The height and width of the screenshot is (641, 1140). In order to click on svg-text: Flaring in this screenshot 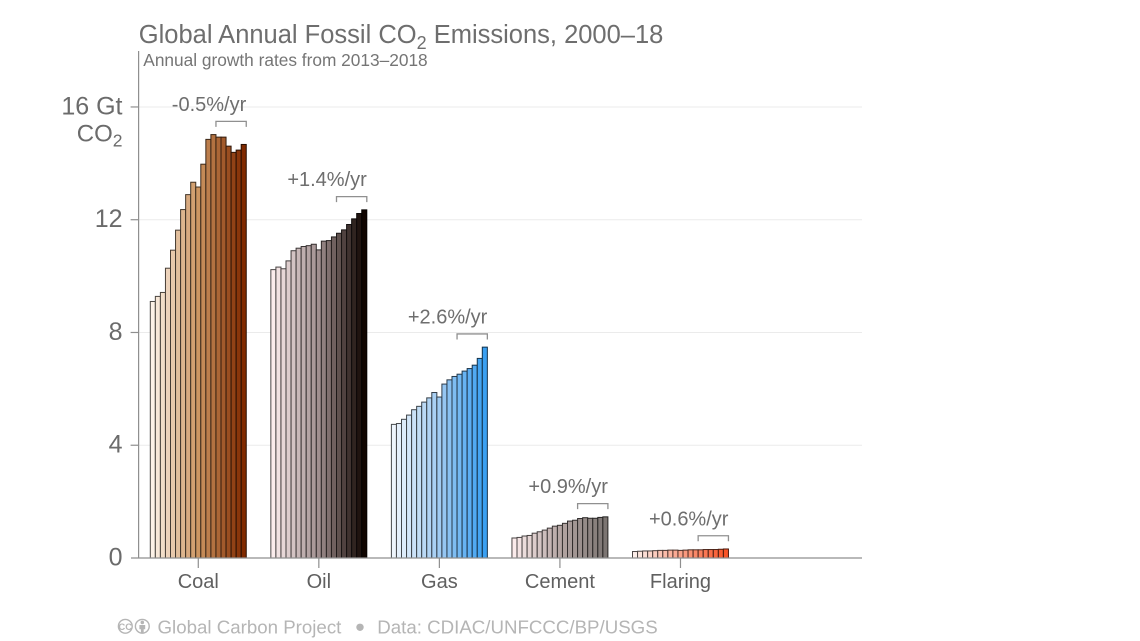, I will do `click(680, 582)`.